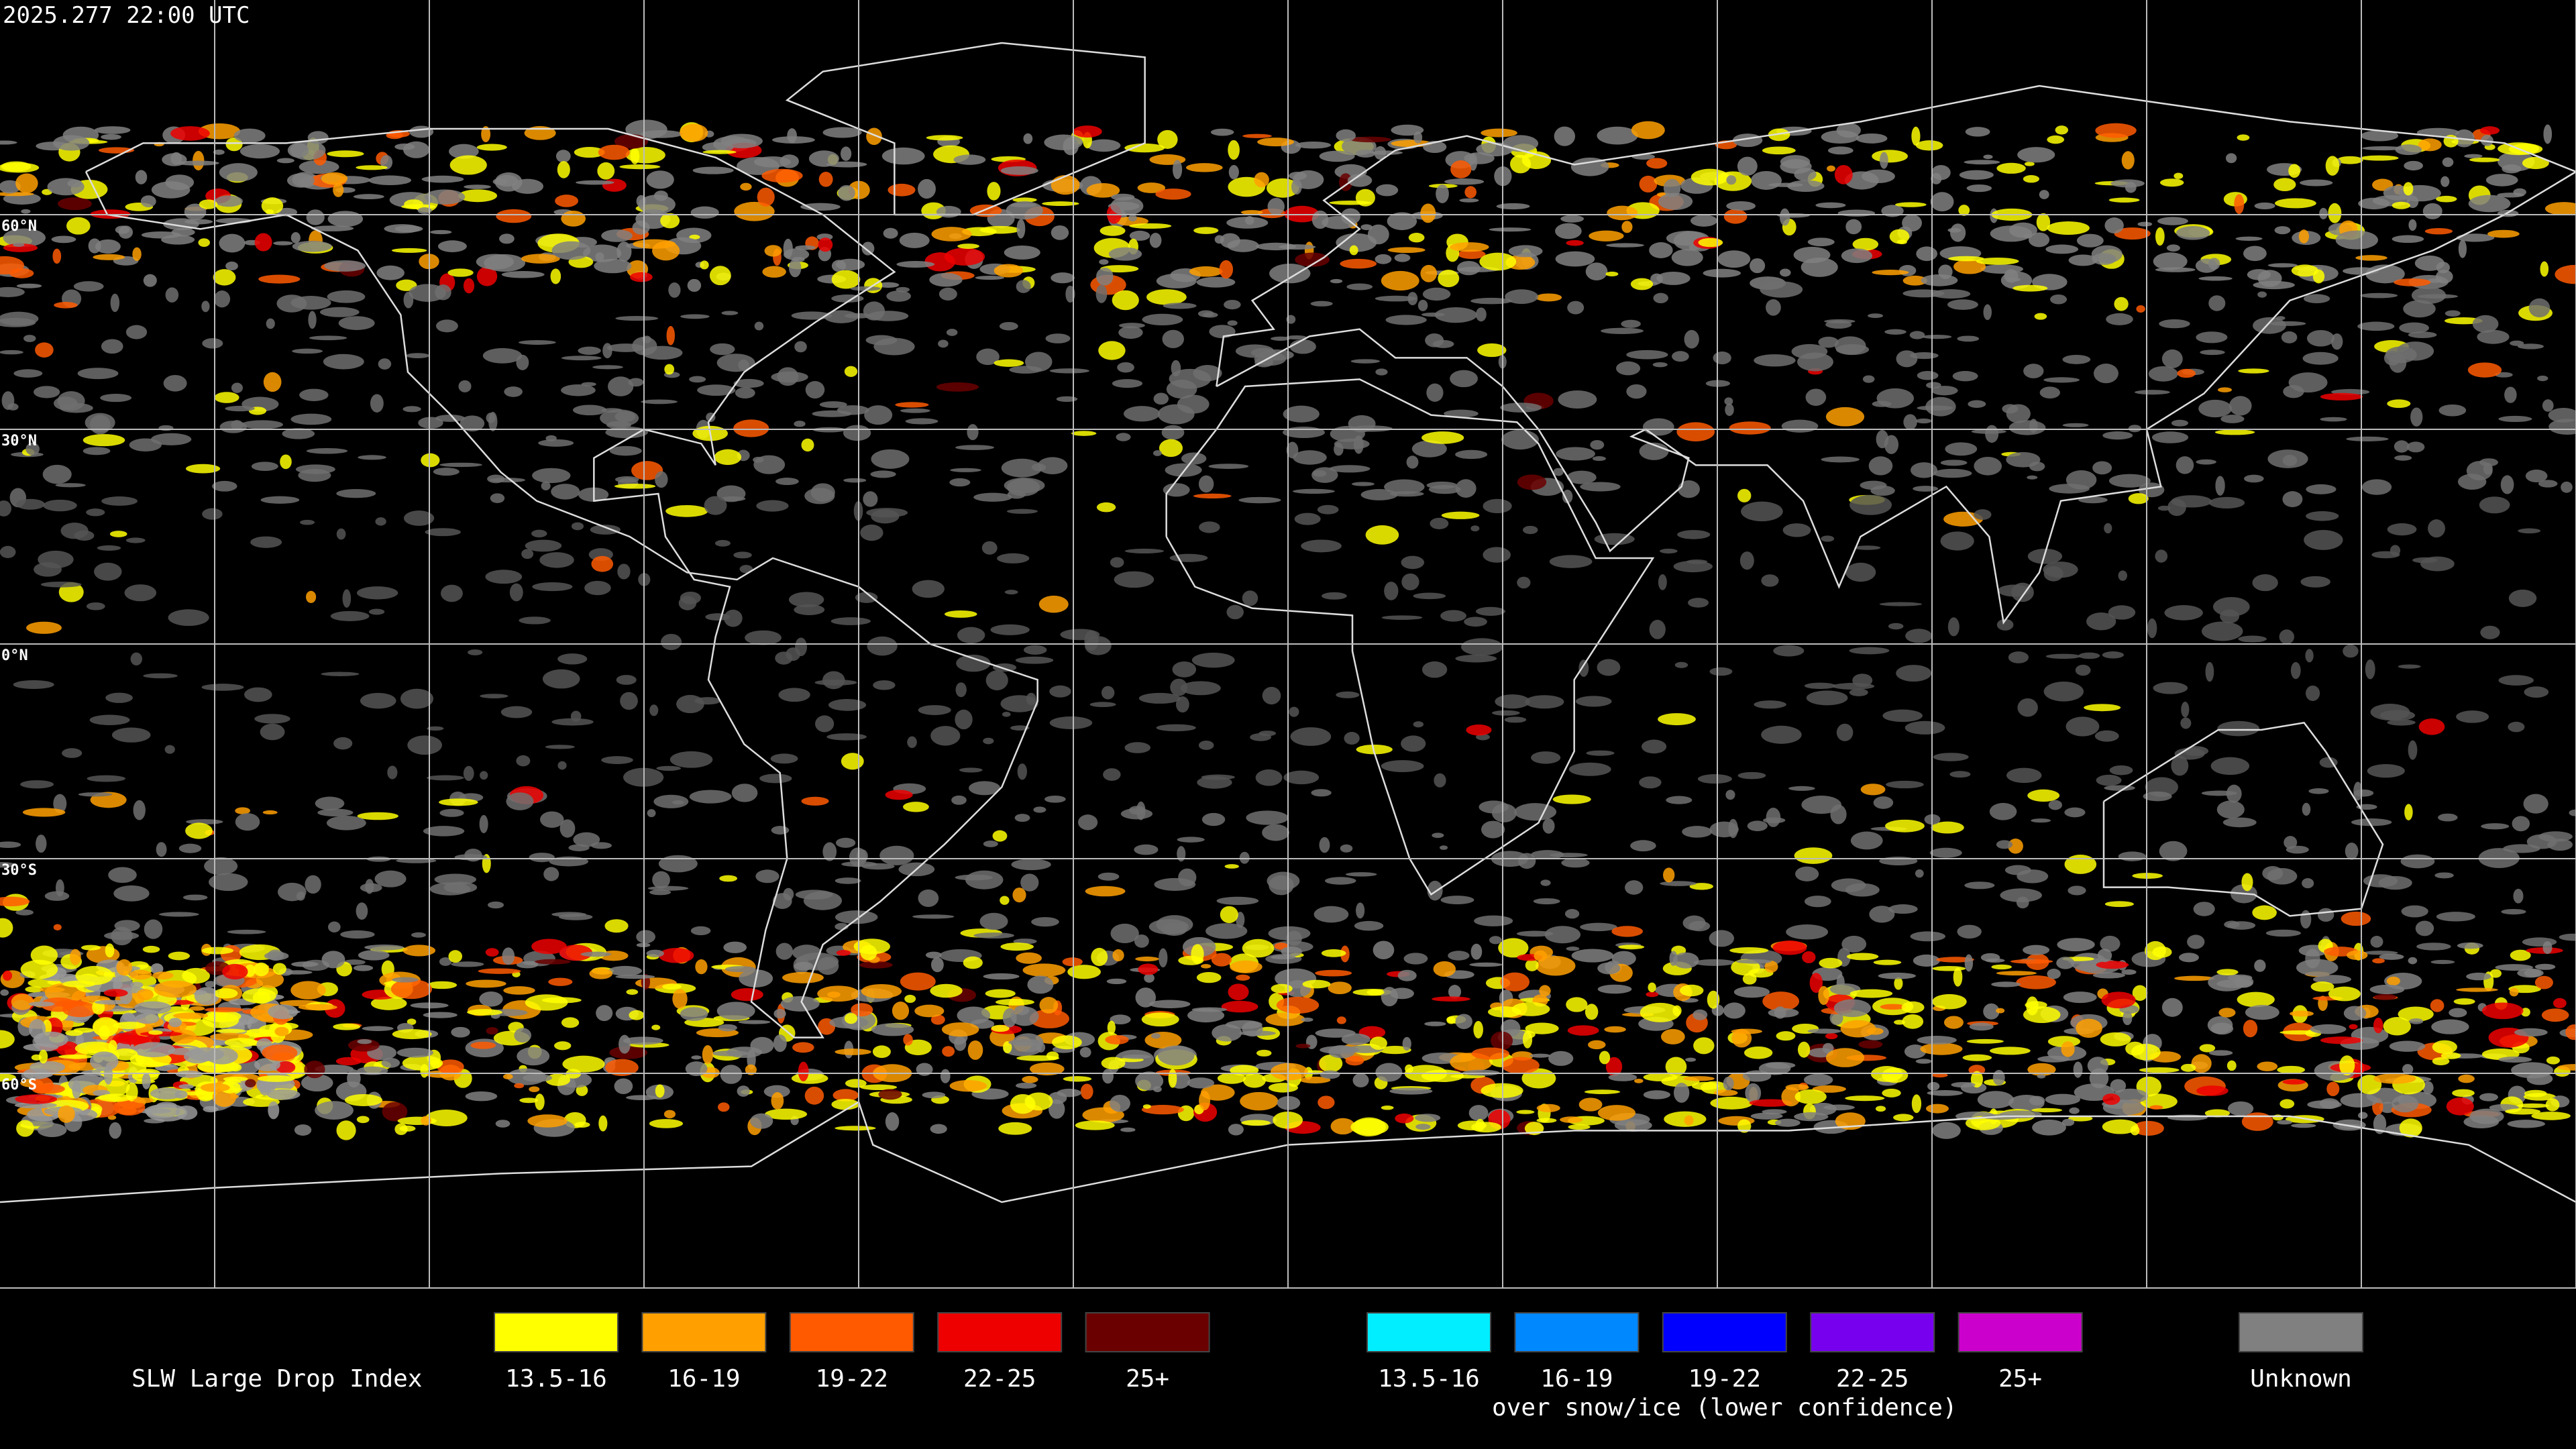 The height and width of the screenshot is (1449, 2576). I want to click on coastline, so click(1410, 637).